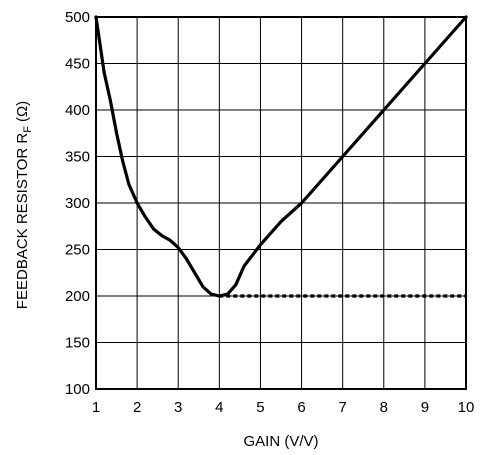  I want to click on x-tick-labels: 1 2 3 4 5 6 7 8 9 10, so click(283, 407).